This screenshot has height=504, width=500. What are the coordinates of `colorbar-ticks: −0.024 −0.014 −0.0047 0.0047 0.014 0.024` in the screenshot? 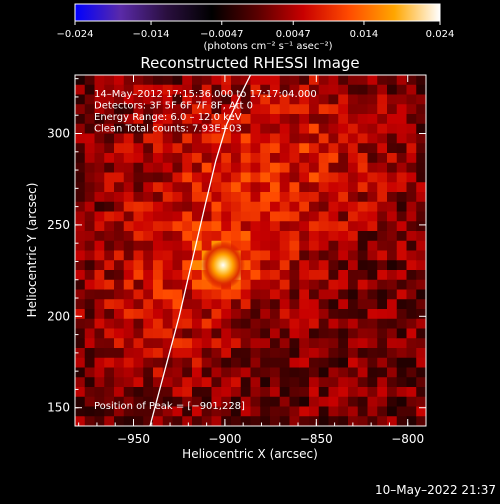 It's located at (255, 30).